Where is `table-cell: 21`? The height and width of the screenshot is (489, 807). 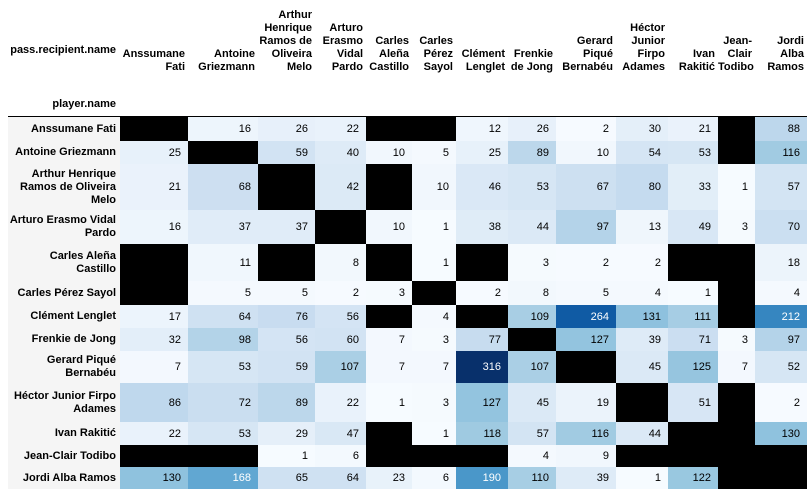
table-cell: 21 is located at coordinates (693, 129).